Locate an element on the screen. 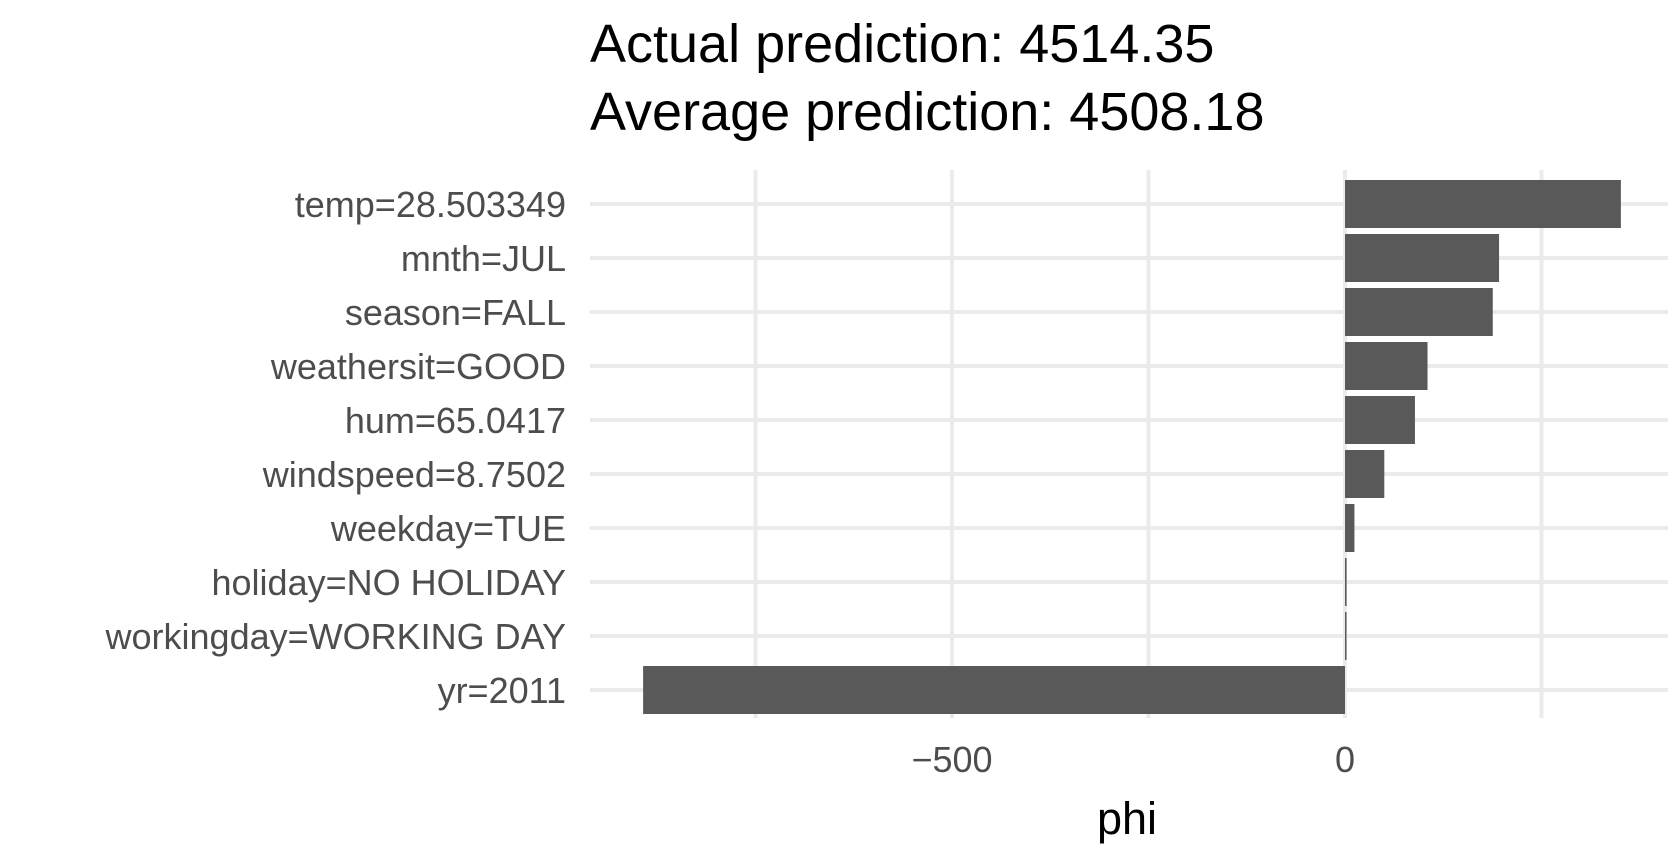 The width and height of the screenshot is (1673, 854). x-tick-labels: −500 0 is located at coordinates (1133, 759).